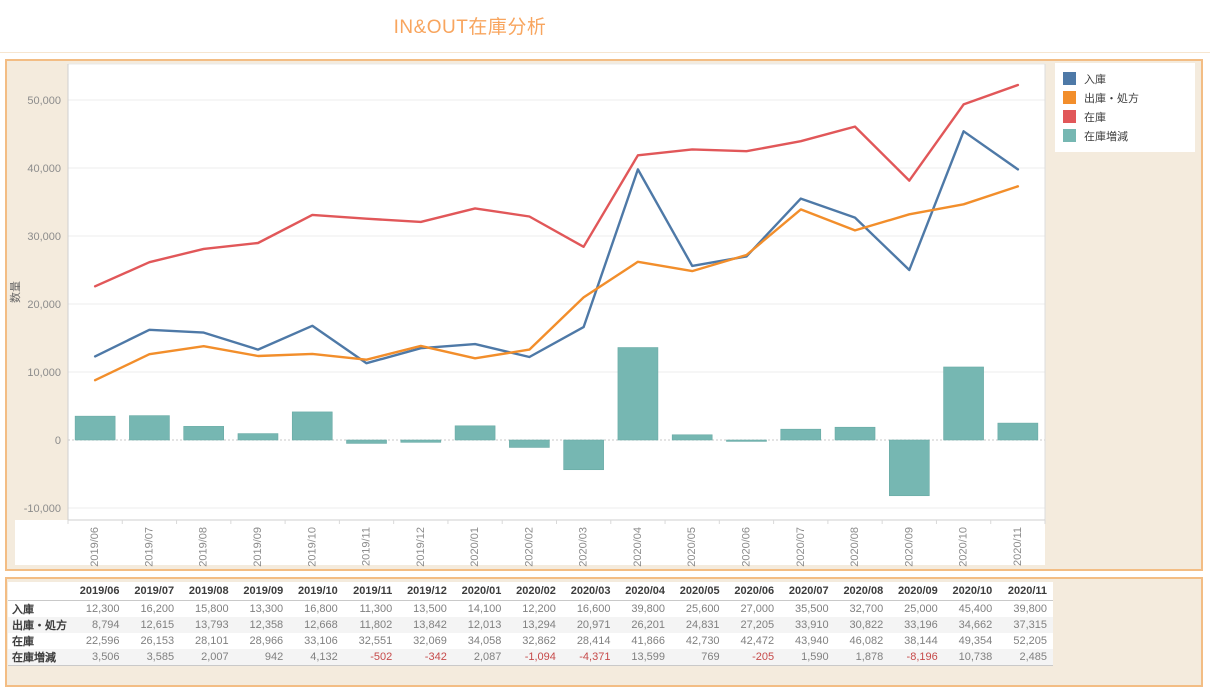 This screenshot has width=1210, height=689. Describe the element at coordinates (266, 624) in the screenshot. I see `table-cell: 12,358` at that location.